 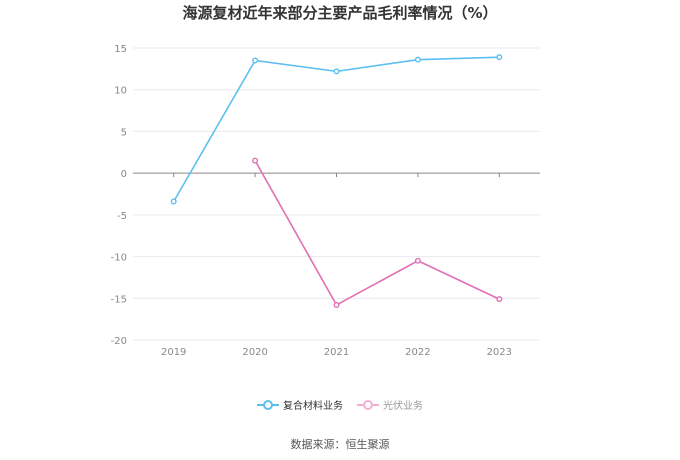 What do you see at coordinates (119, 341) in the screenshot?
I see `y-tick-label: -20` at bounding box center [119, 341].